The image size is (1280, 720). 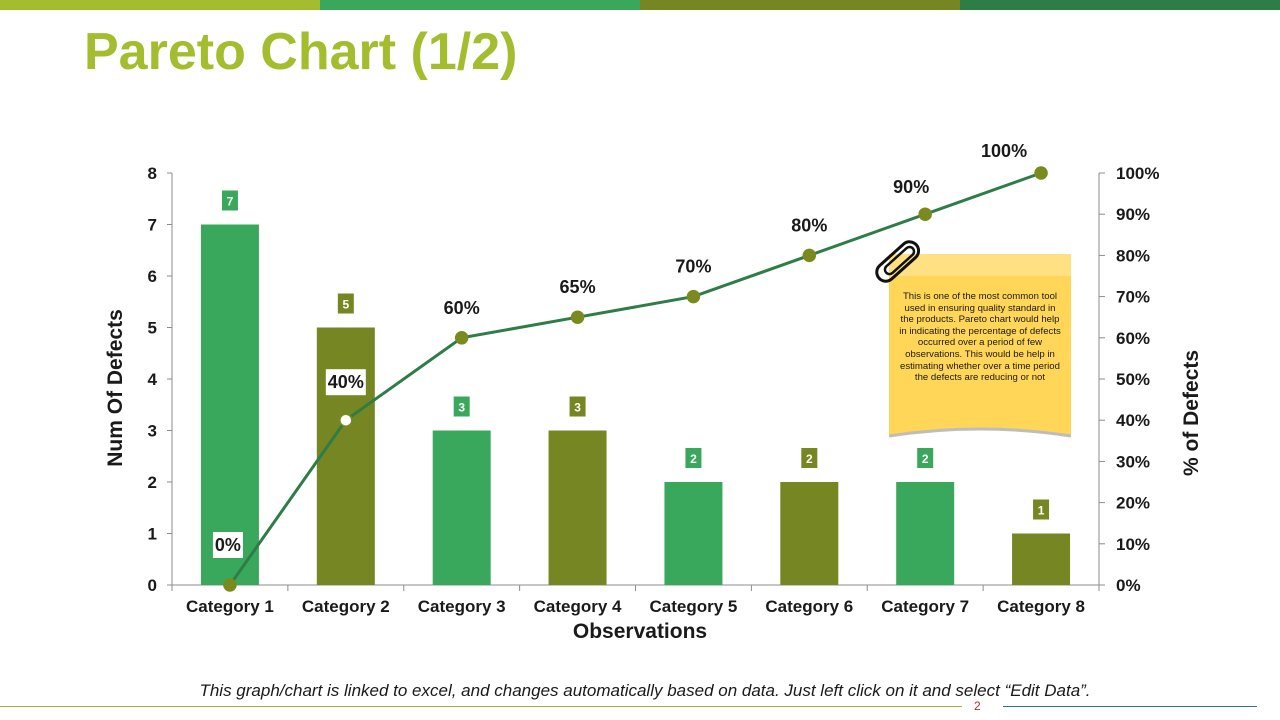 I want to click on y-tick-label: 4, so click(x=153, y=379).